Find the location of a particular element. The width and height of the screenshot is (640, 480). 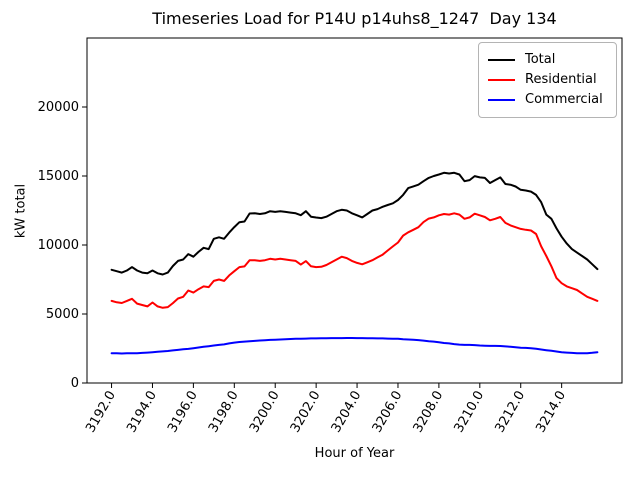

x-tick-label: 3200.0 is located at coordinates (265, 412).